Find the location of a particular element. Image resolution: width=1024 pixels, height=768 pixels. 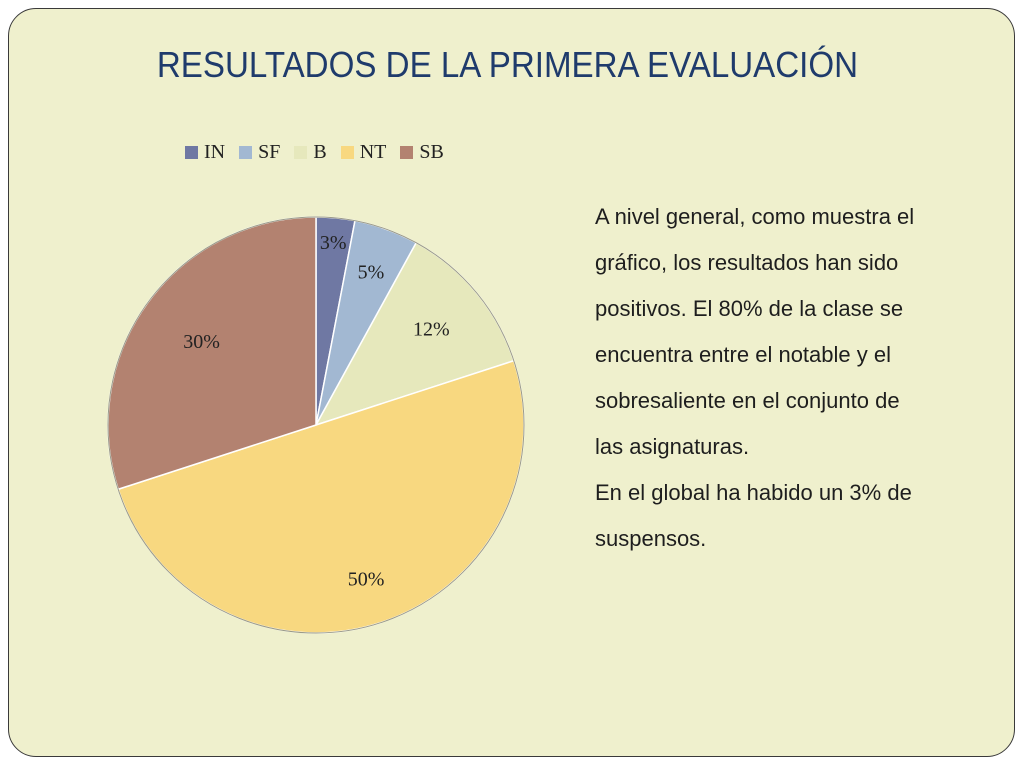

legend-label-nt: NT is located at coordinates (373, 151).